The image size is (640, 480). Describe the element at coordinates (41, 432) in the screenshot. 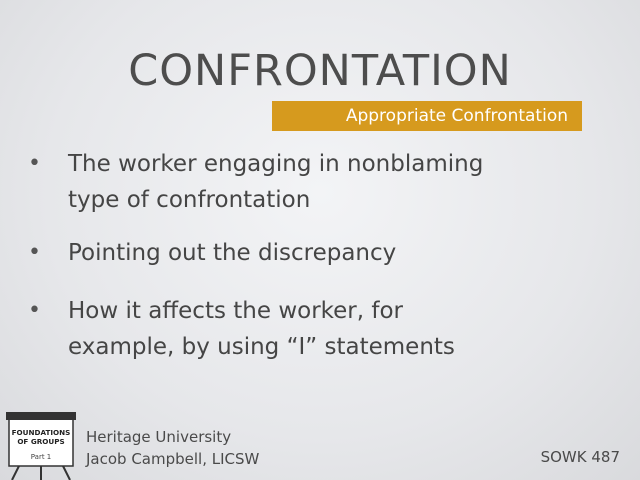

I see `logo-line-1: FOUNDATIONS` at that location.